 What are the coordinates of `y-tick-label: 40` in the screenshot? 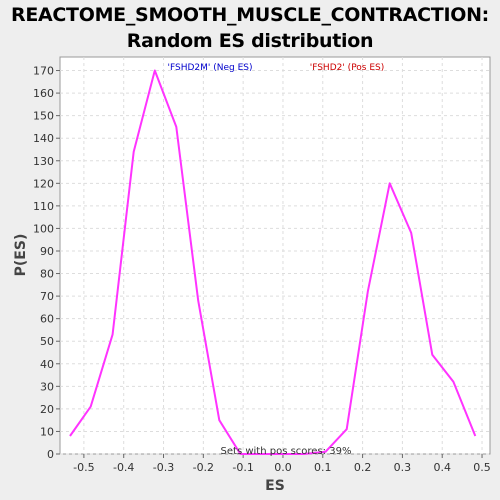 It's located at (47, 364).